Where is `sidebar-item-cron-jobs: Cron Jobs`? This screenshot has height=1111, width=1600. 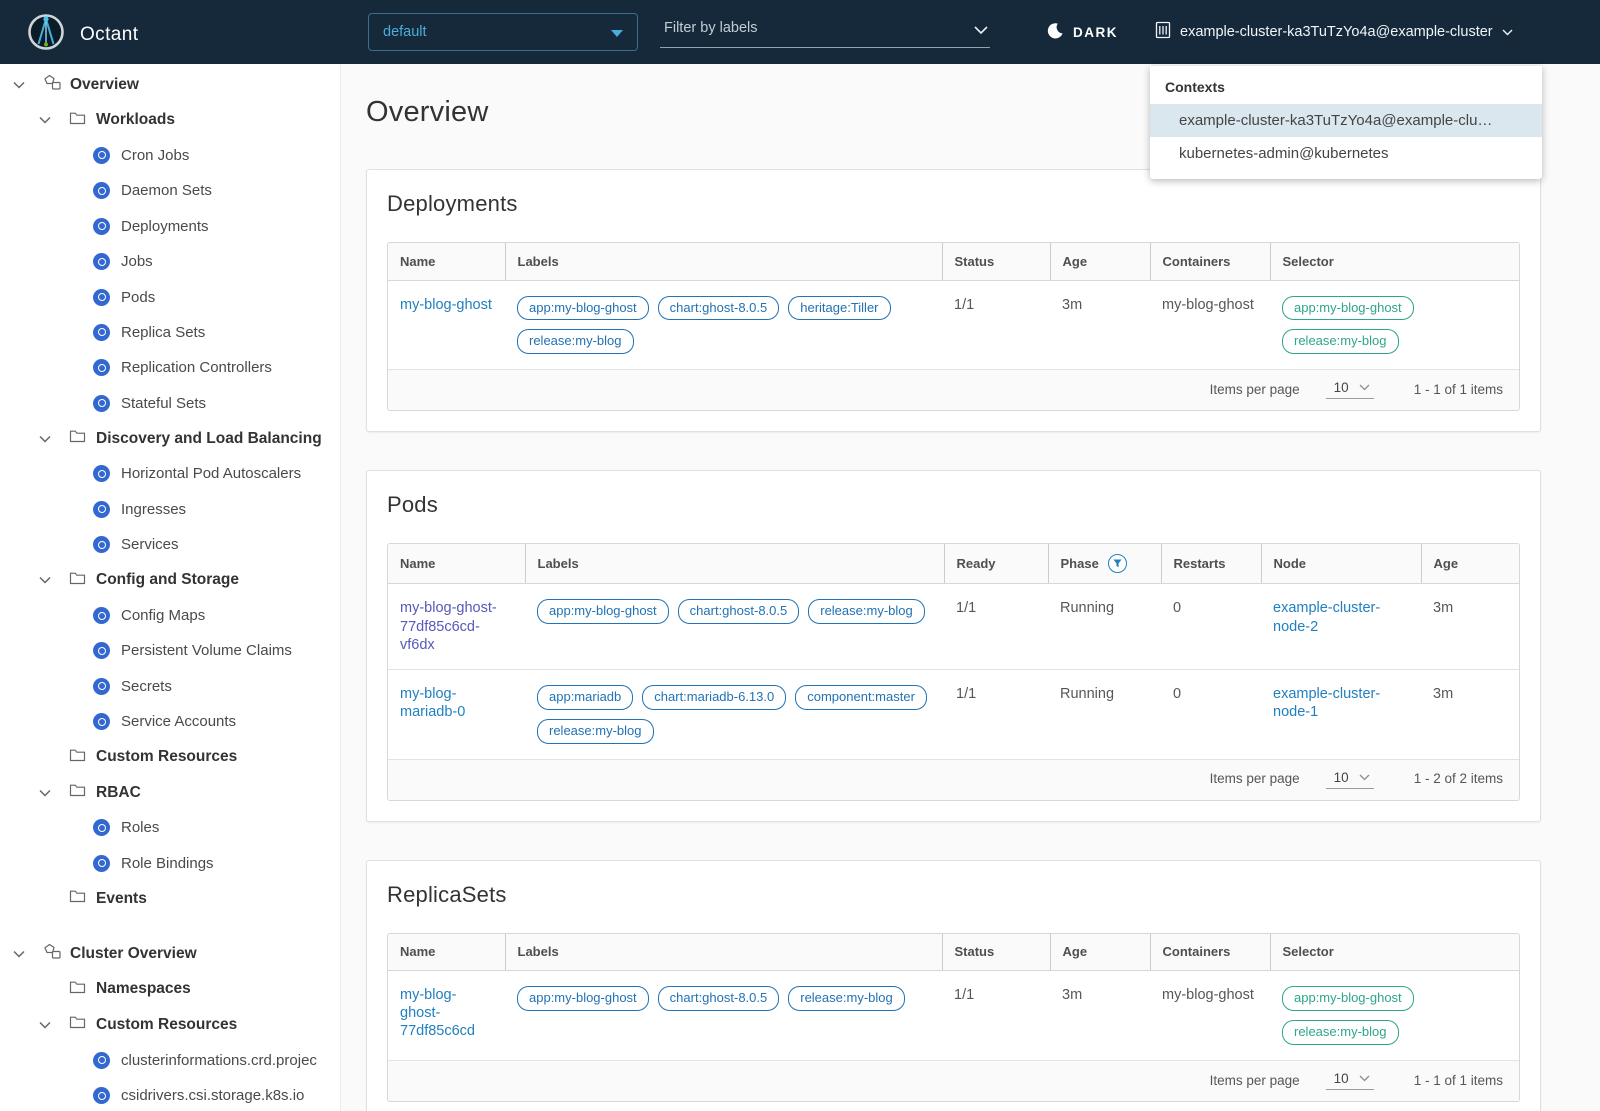 sidebar-item-cron-jobs: Cron Jobs is located at coordinates (170, 155).